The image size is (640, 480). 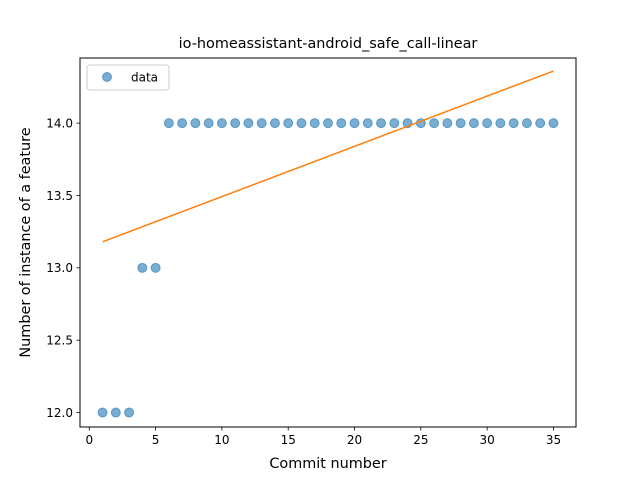 I want to click on legend-marker, so click(x=107, y=77).